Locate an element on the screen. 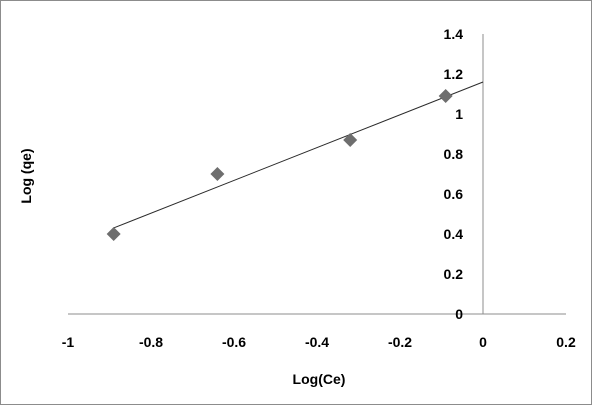 This screenshot has height=405, width=592. y-tick-label: 0 is located at coordinates (459, 314).